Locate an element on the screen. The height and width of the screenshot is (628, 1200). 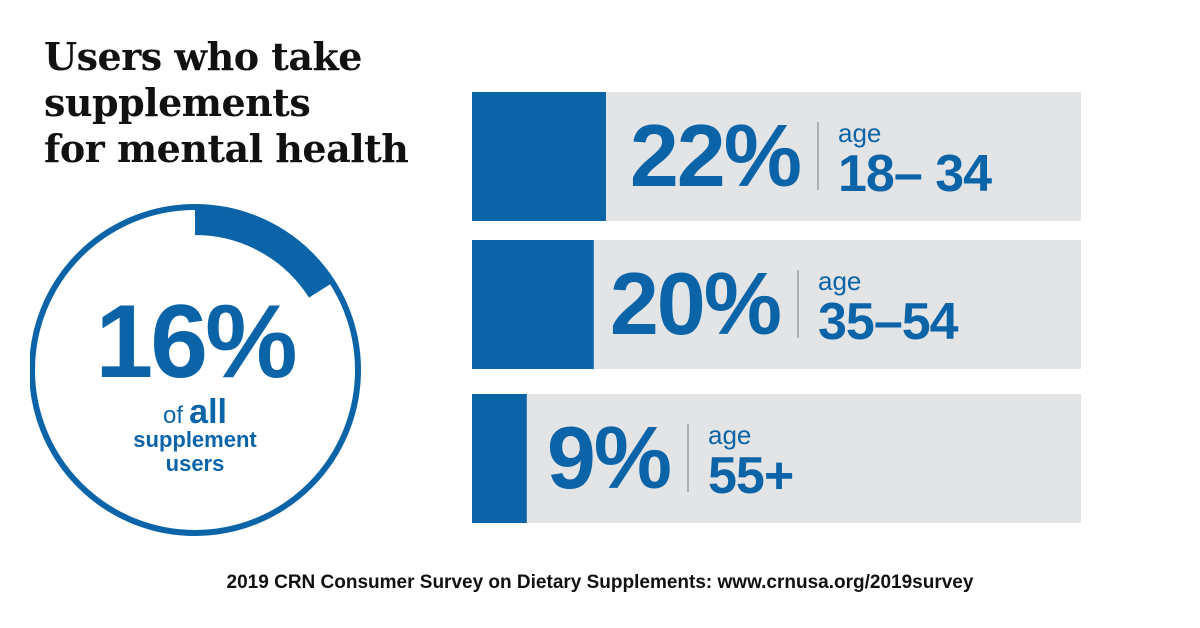
caption-all: all is located at coordinates (208, 412).